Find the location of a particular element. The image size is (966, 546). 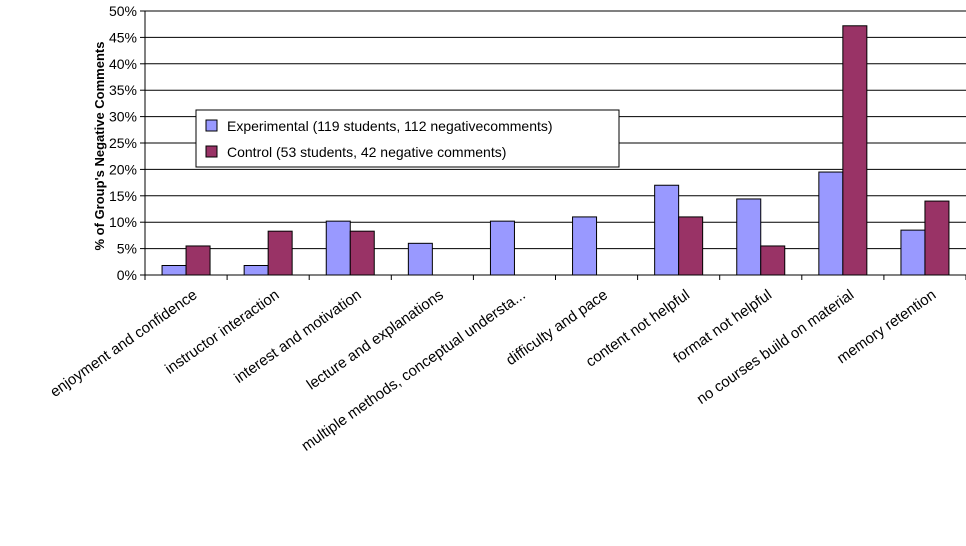

y-tick-label: 25% is located at coordinates (123, 143).